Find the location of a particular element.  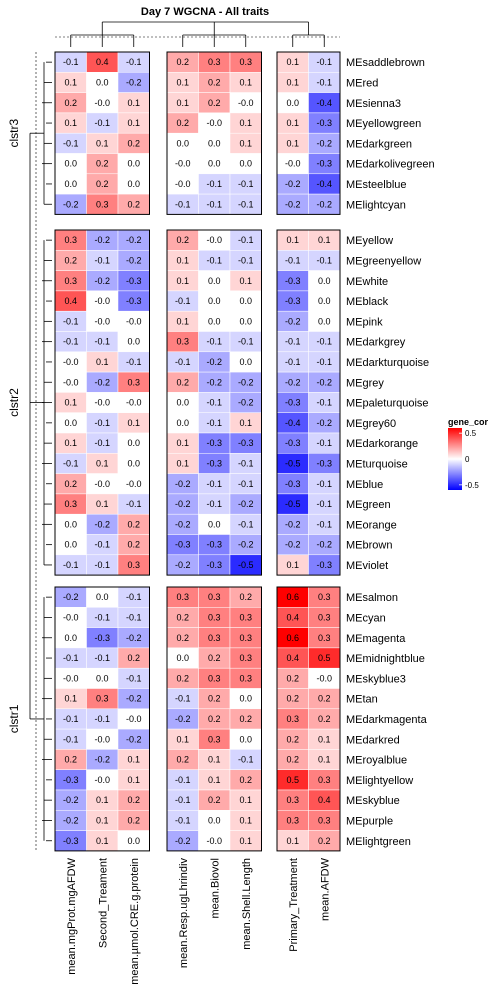

row-label: MEviolet is located at coordinates (367, 566).